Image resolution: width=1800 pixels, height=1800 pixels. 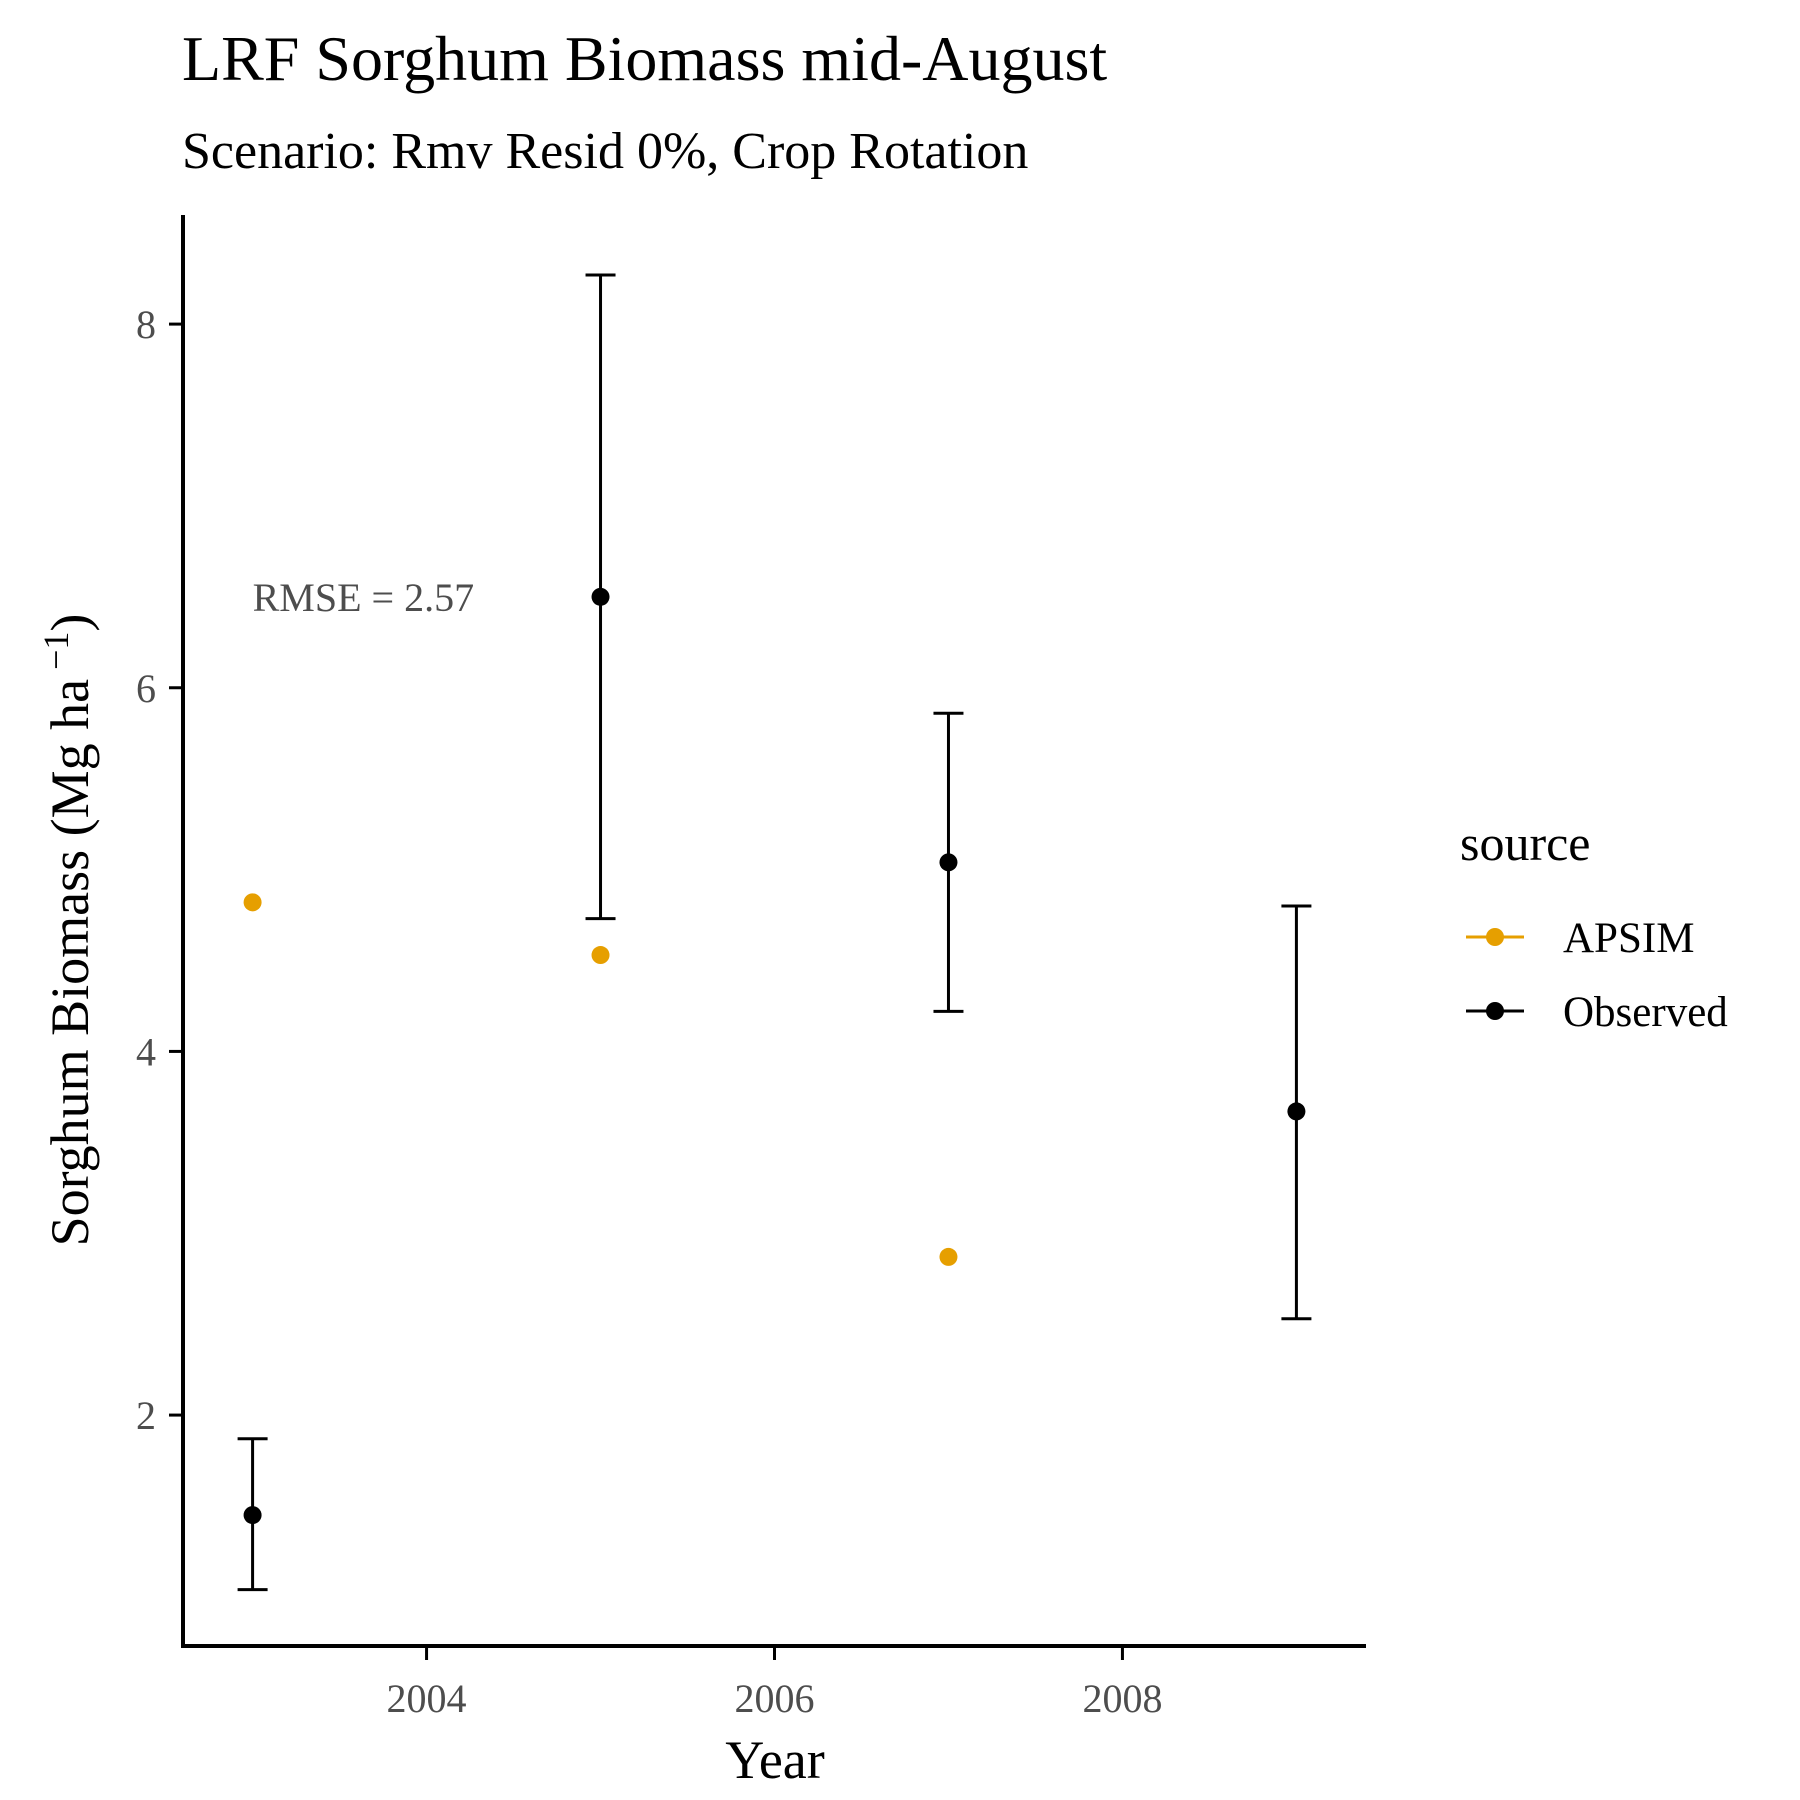 I want to click on legend-key-dot-apsim, so click(x=1495, y=937).